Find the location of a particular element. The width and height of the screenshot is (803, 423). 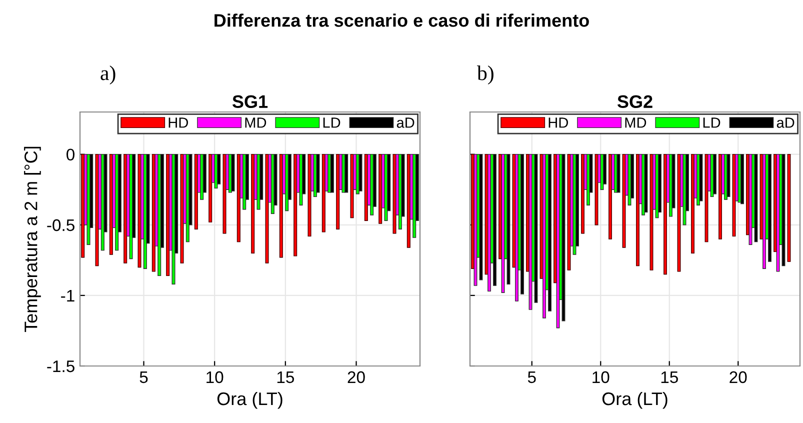

y-tick-label: -1 is located at coordinates (67, 296).